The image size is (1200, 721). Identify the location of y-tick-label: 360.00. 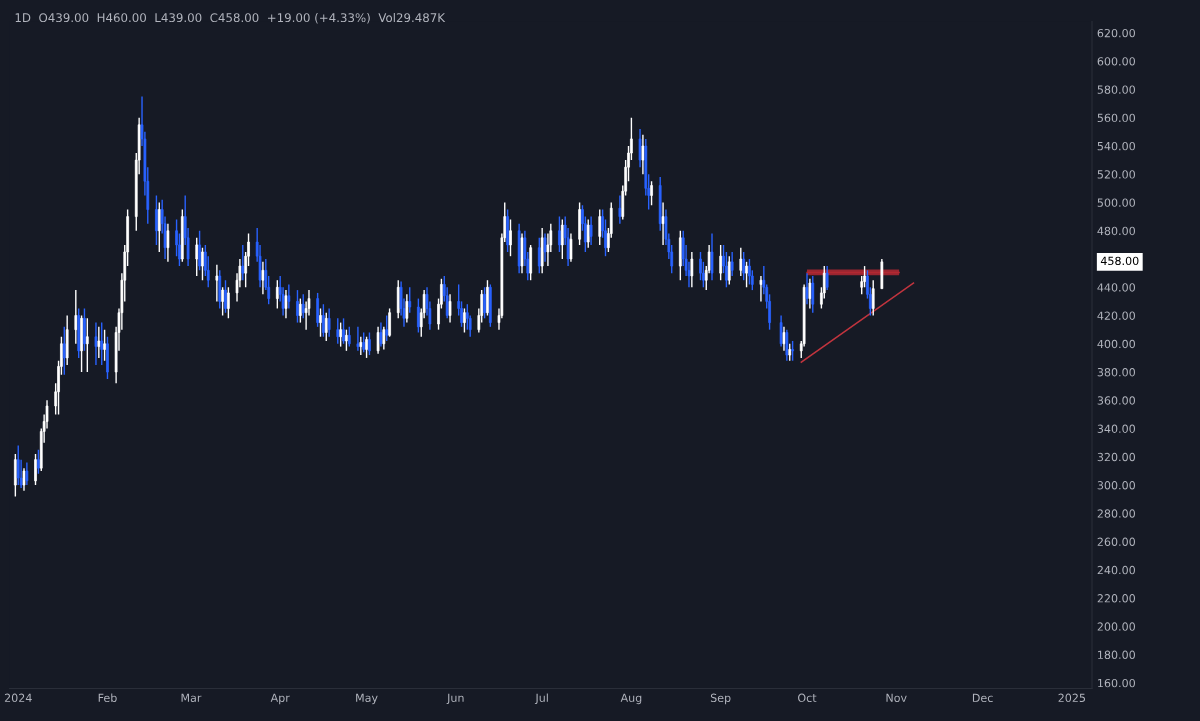
(1116, 400).